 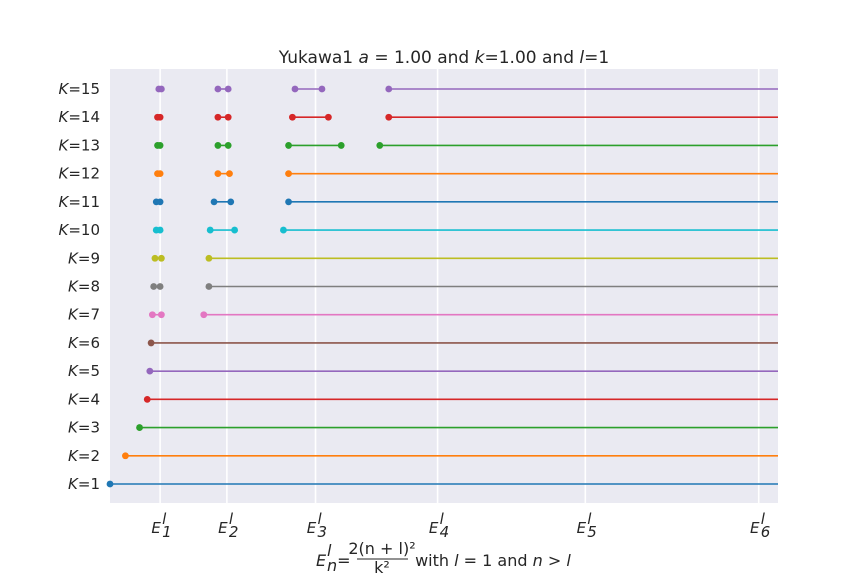 I want to click on y-tick-label: K=6, so click(x=84, y=343).